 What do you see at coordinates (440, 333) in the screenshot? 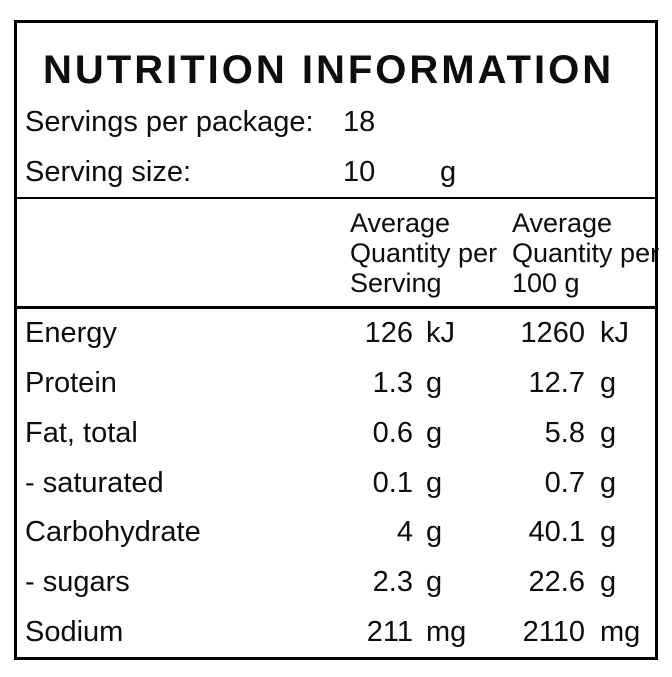
I see `serving-unit: kJ` at bounding box center [440, 333].